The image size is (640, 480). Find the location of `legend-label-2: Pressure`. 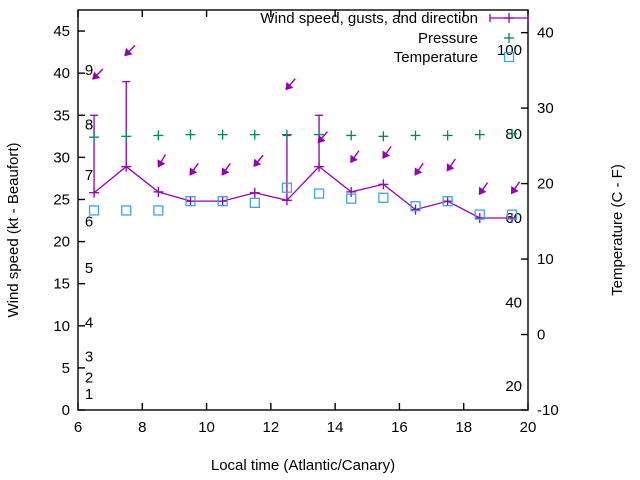

legend-label-2: Pressure is located at coordinates (448, 38).